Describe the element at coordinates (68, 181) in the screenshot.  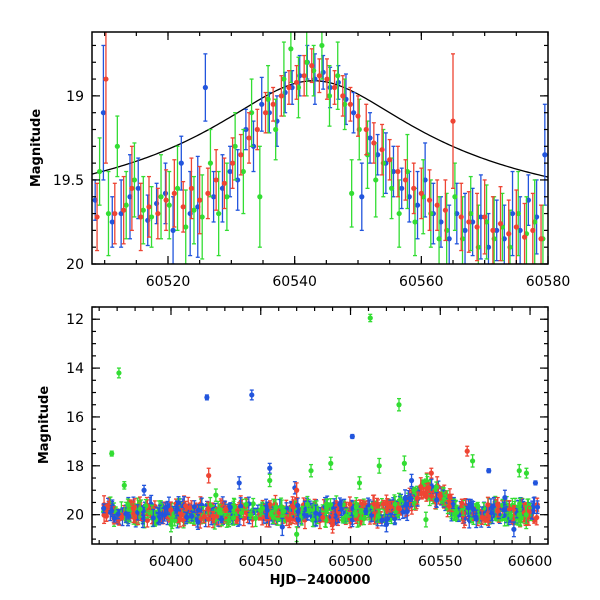
I see `y-tick-label: 19.5` at that location.